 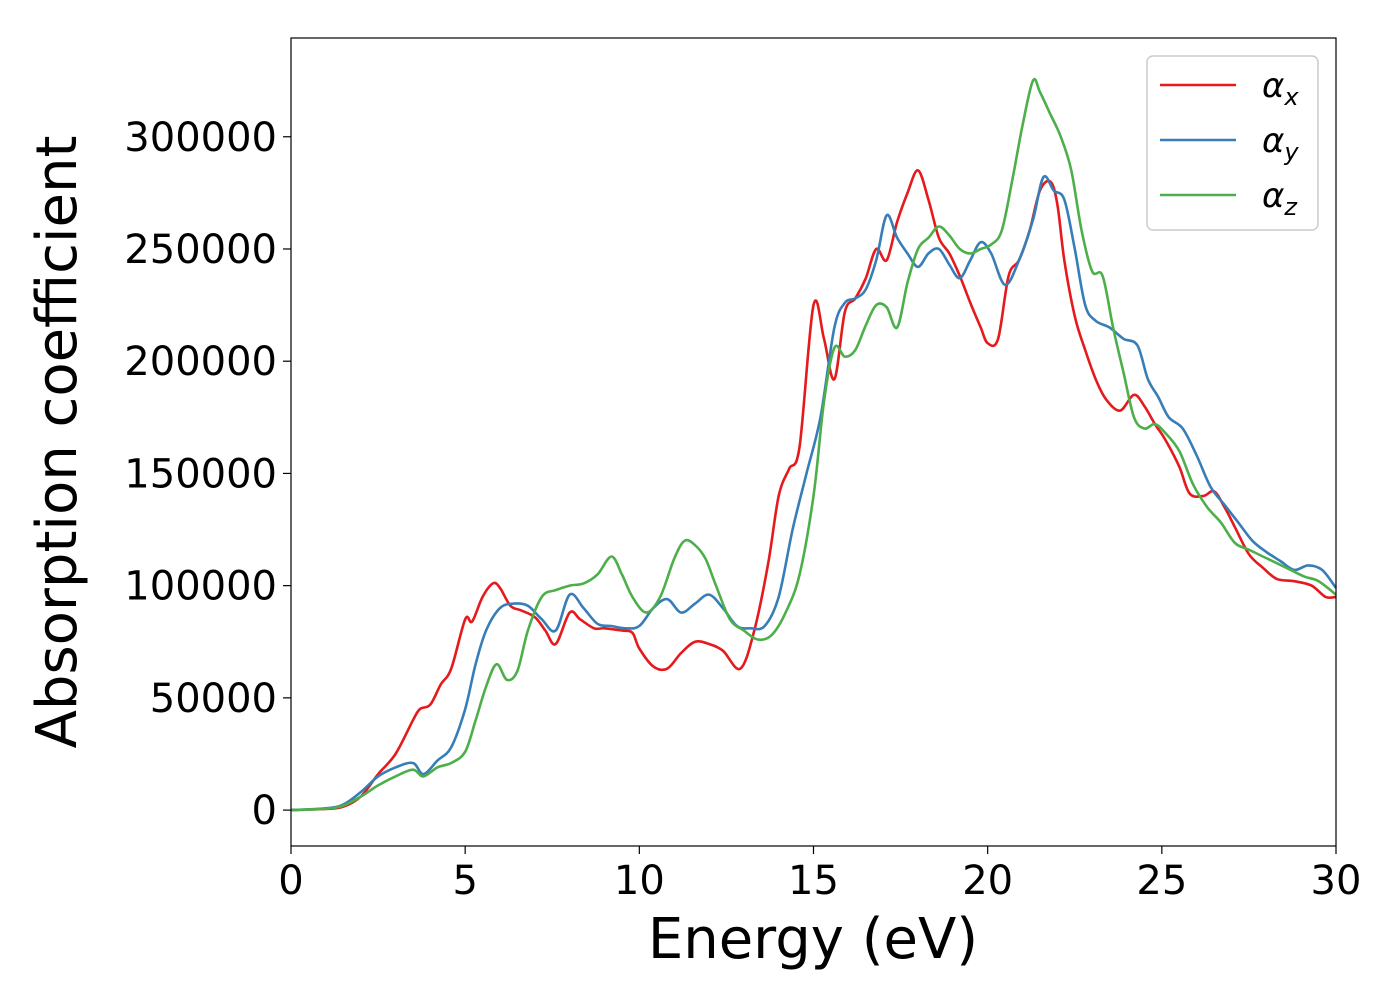 I want to click on x-tick-label: 15, so click(x=813, y=881).